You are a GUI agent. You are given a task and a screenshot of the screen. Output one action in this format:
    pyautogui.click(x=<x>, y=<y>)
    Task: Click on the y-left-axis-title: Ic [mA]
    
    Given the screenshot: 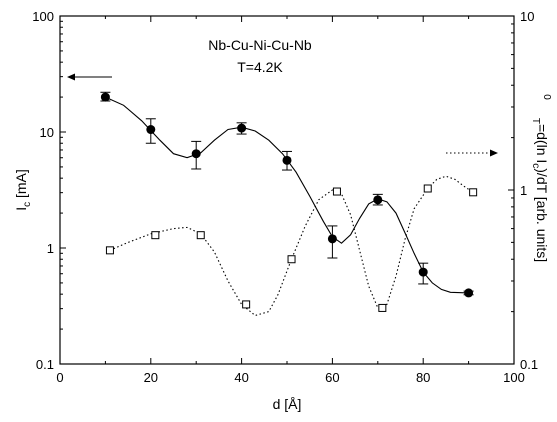 What is the action you would take?
    pyautogui.click(x=23, y=190)
    